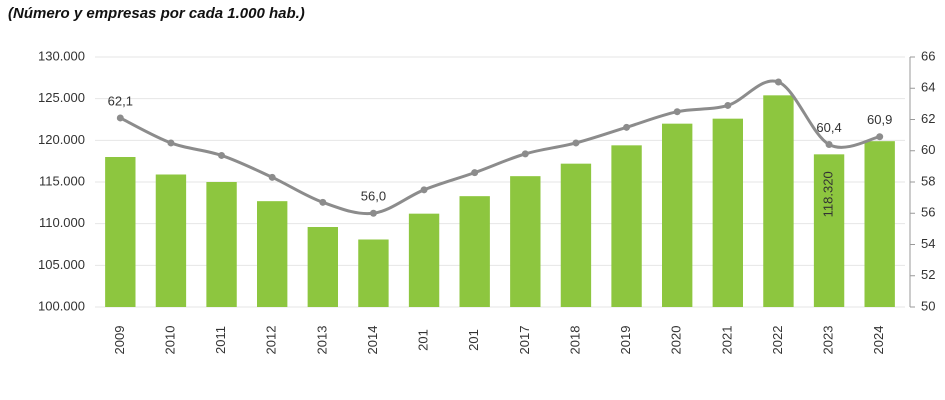  I want to click on y2-tick-label: 58, so click(928, 180).